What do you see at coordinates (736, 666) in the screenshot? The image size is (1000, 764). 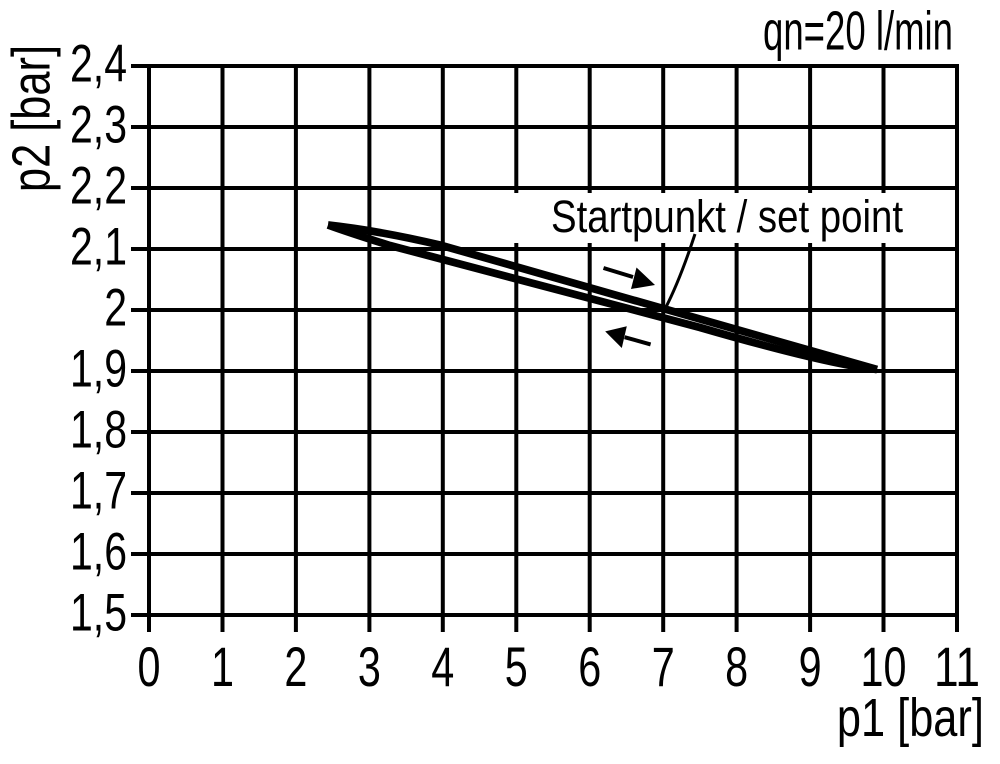 I see `svg-text: 8` at bounding box center [736, 666].